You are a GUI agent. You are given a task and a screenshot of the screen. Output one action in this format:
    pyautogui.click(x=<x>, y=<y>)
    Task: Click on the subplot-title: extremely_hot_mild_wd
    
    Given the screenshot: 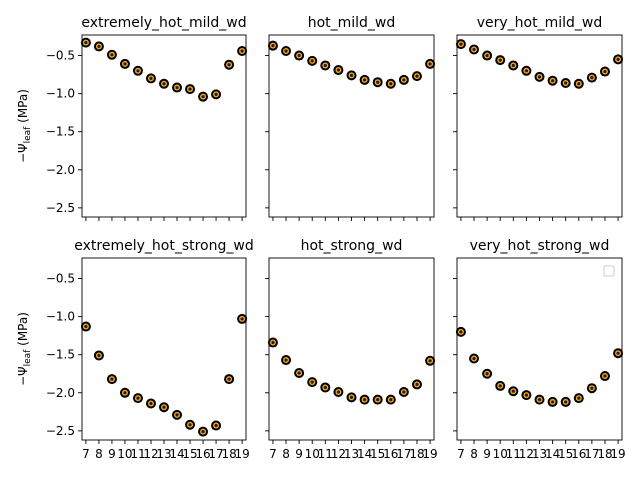 What is the action you would take?
    pyautogui.click(x=163, y=23)
    